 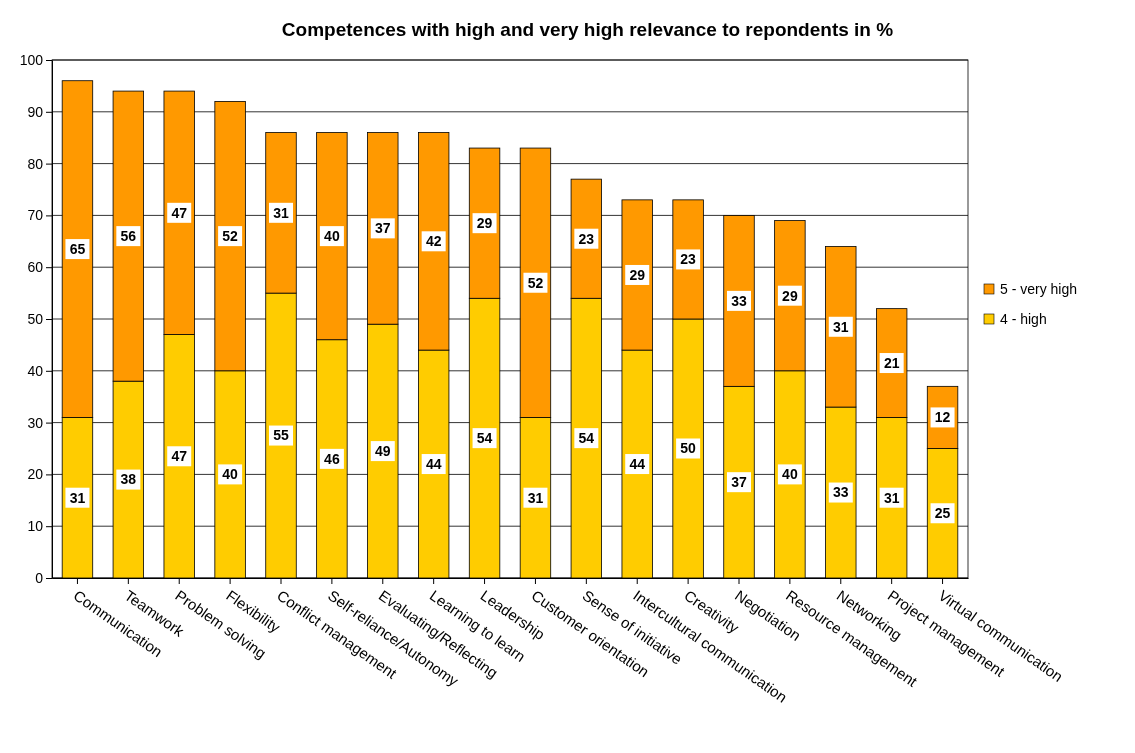 What do you see at coordinates (35, 111) in the screenshot?
I see `y-tick-label: 90` at bounding box center [35, 111].